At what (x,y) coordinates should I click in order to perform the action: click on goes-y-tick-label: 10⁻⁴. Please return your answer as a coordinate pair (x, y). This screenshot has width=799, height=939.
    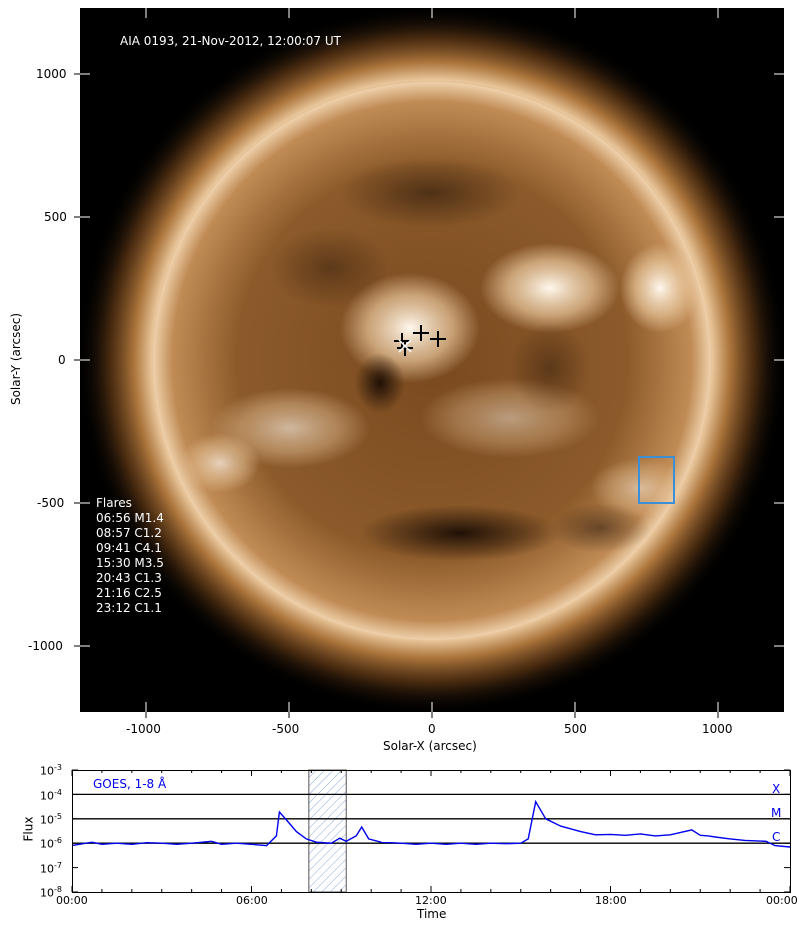
    Looking at the image, I should click on (51, 795).